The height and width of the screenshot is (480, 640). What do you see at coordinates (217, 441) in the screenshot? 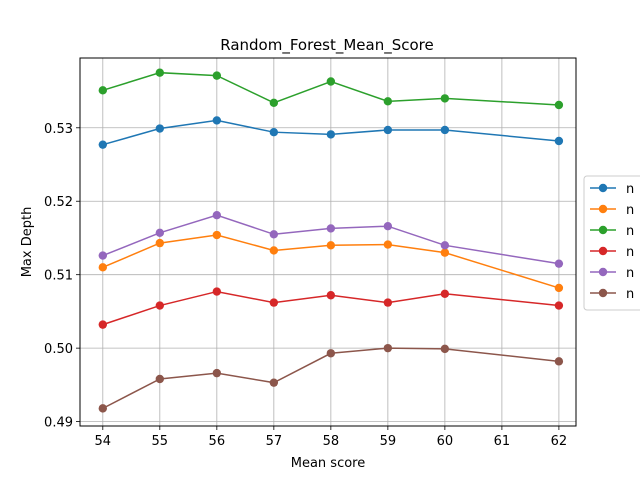
I see `x-tick-label: 56` at bounding box center [217, 441].